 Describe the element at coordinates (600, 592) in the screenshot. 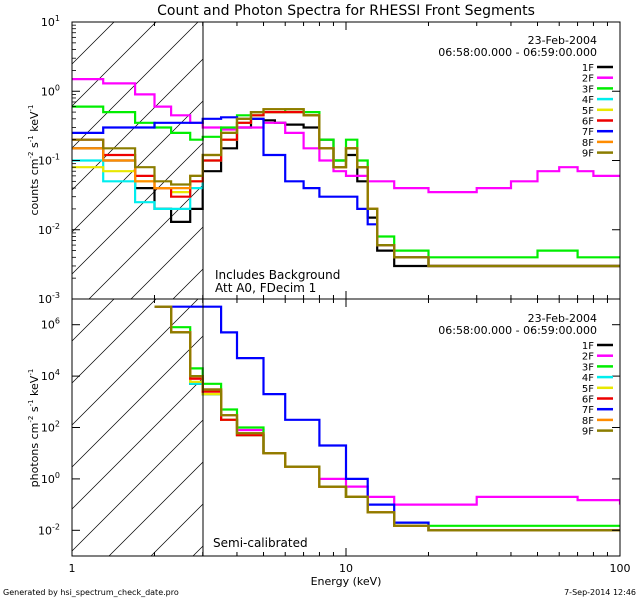

I see `footer-timestamp: 7-Sep-2014 12:46` at that location.